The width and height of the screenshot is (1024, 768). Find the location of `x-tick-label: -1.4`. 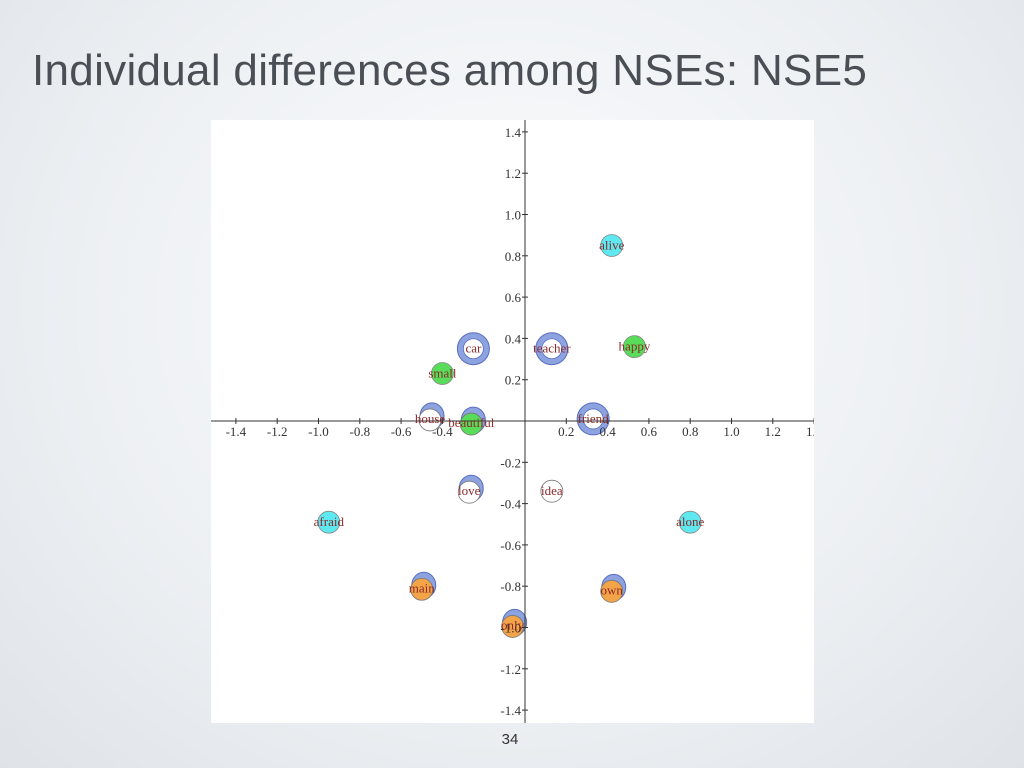

x-tick-label: -1.4 is located at coordinates (236, 431).